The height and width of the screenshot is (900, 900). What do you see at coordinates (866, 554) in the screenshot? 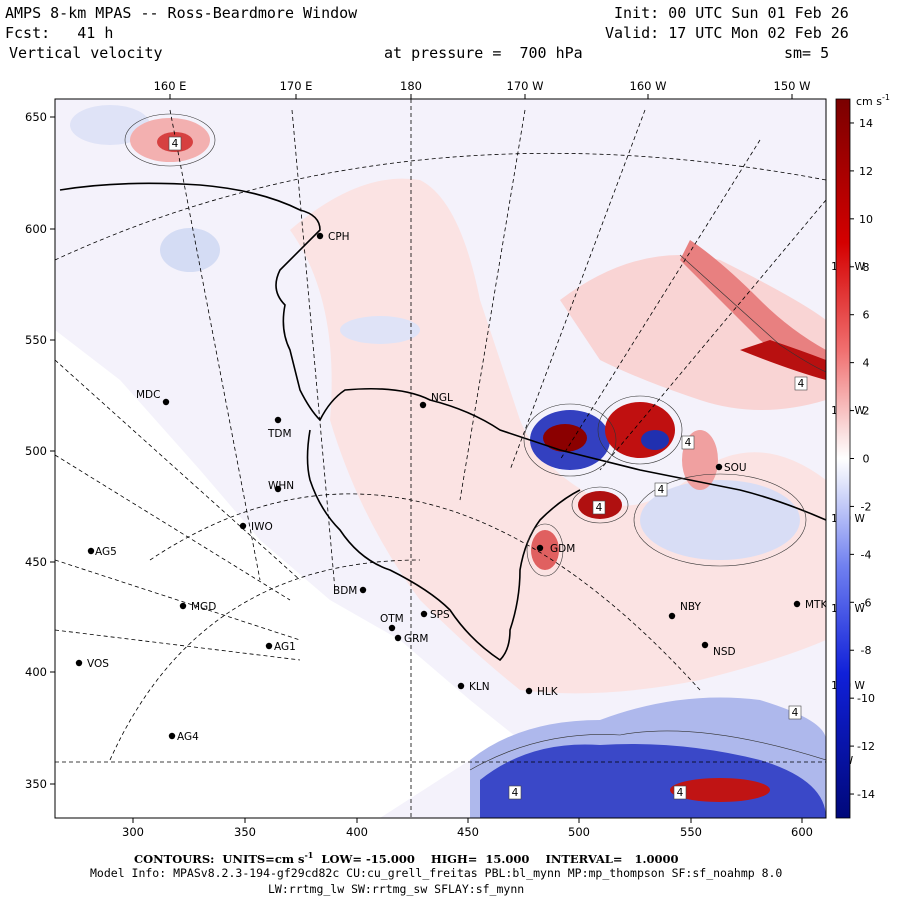
I see `colorbar-label: -4` at bounding box center [866, 554].